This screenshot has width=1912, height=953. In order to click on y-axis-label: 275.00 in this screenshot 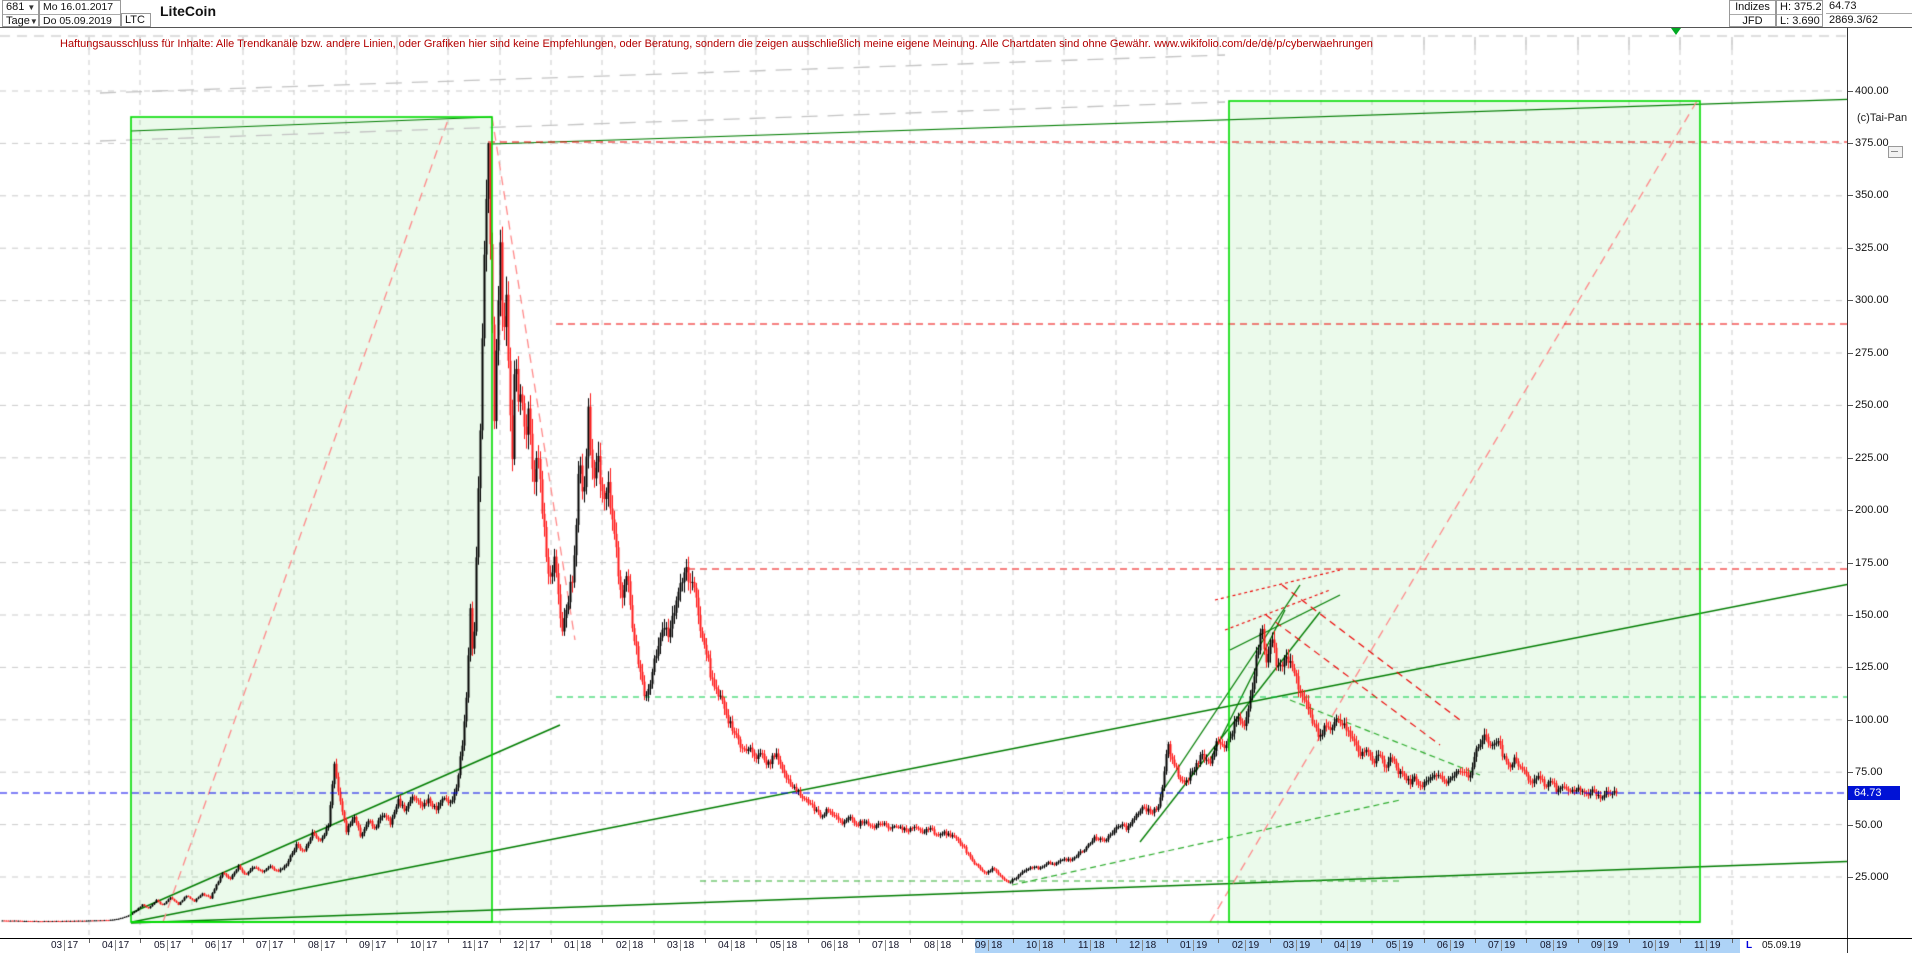, I will do `click(1872, 353)`.